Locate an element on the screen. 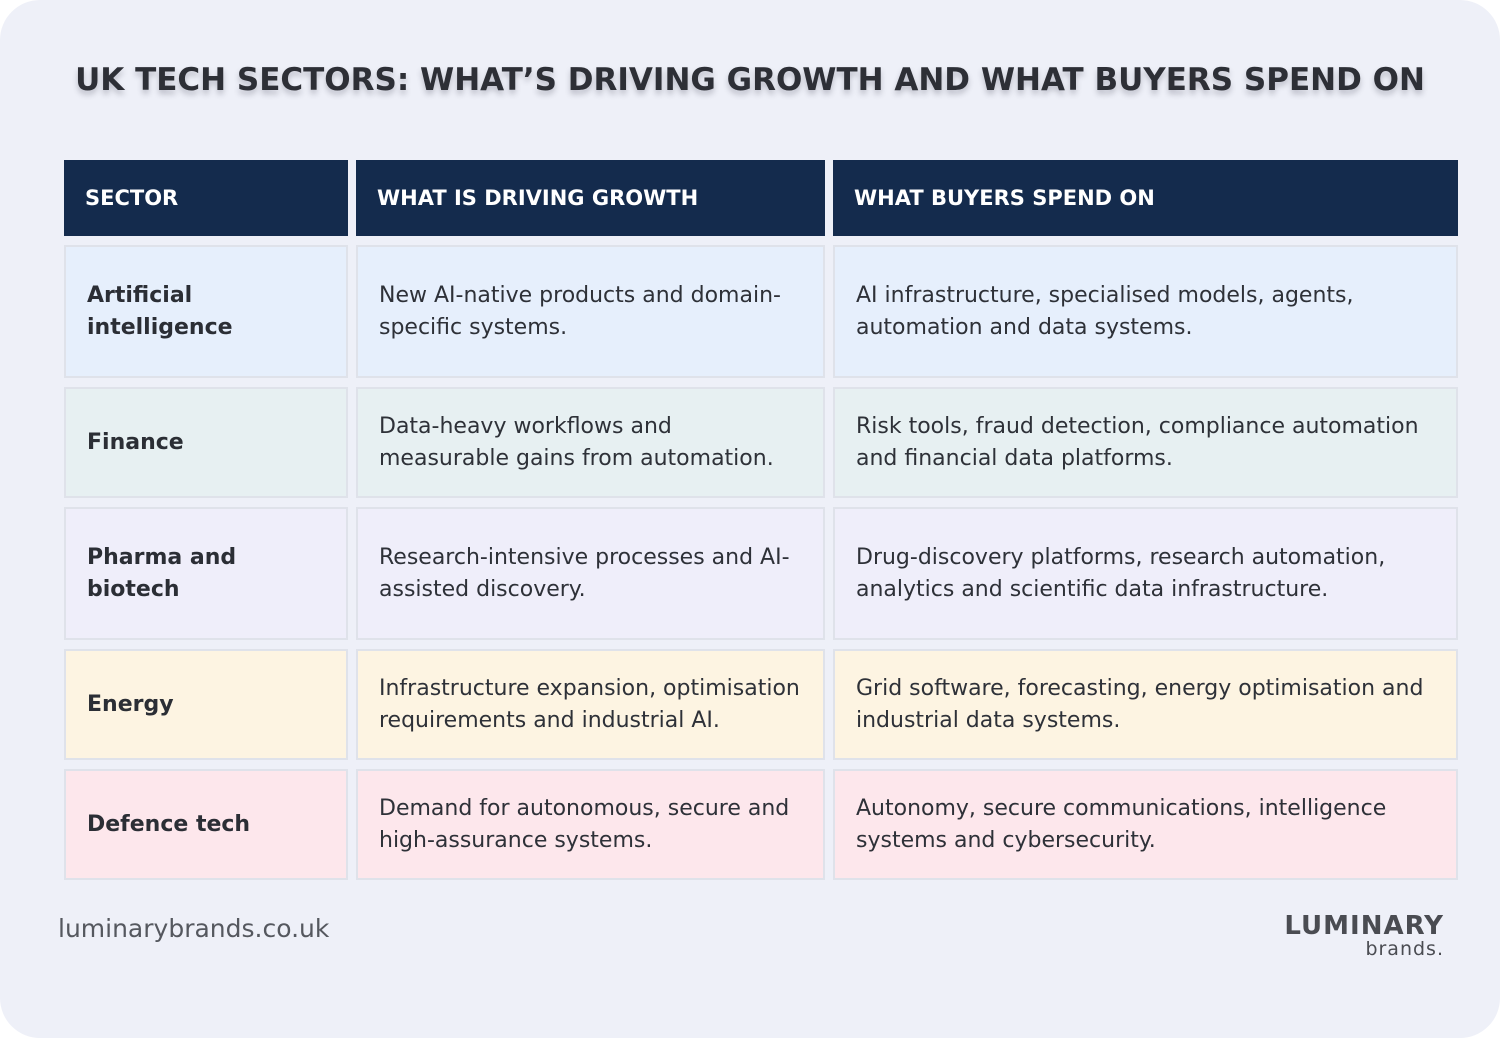 The image size is (1500, 1038). sector-cell: Finance is located at coordinates (206, 442).